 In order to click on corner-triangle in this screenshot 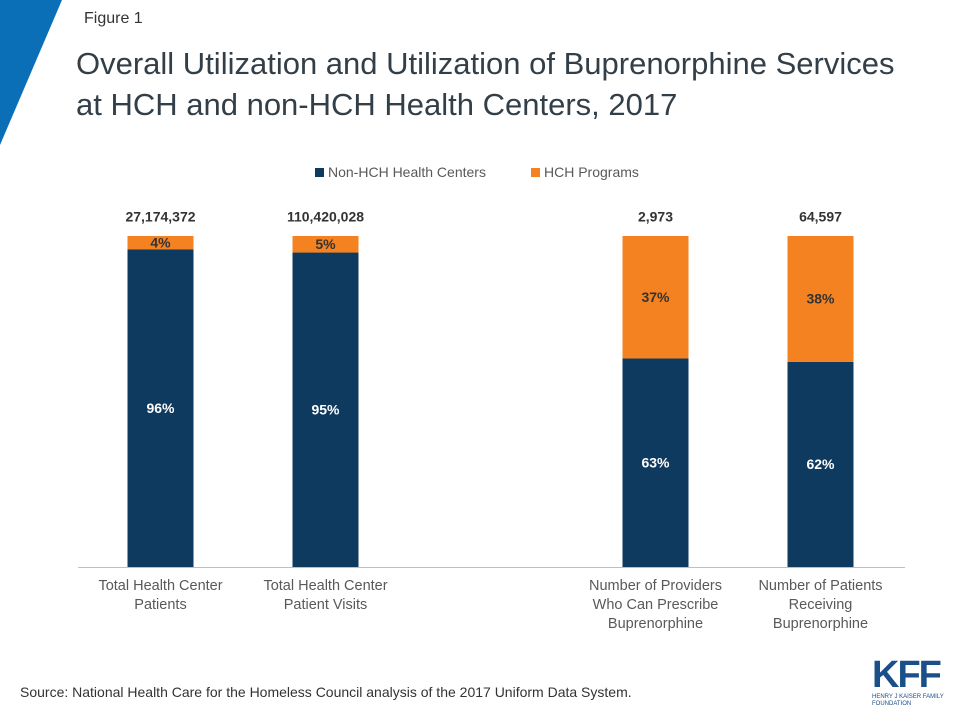, I will do `click(31, 72)`.